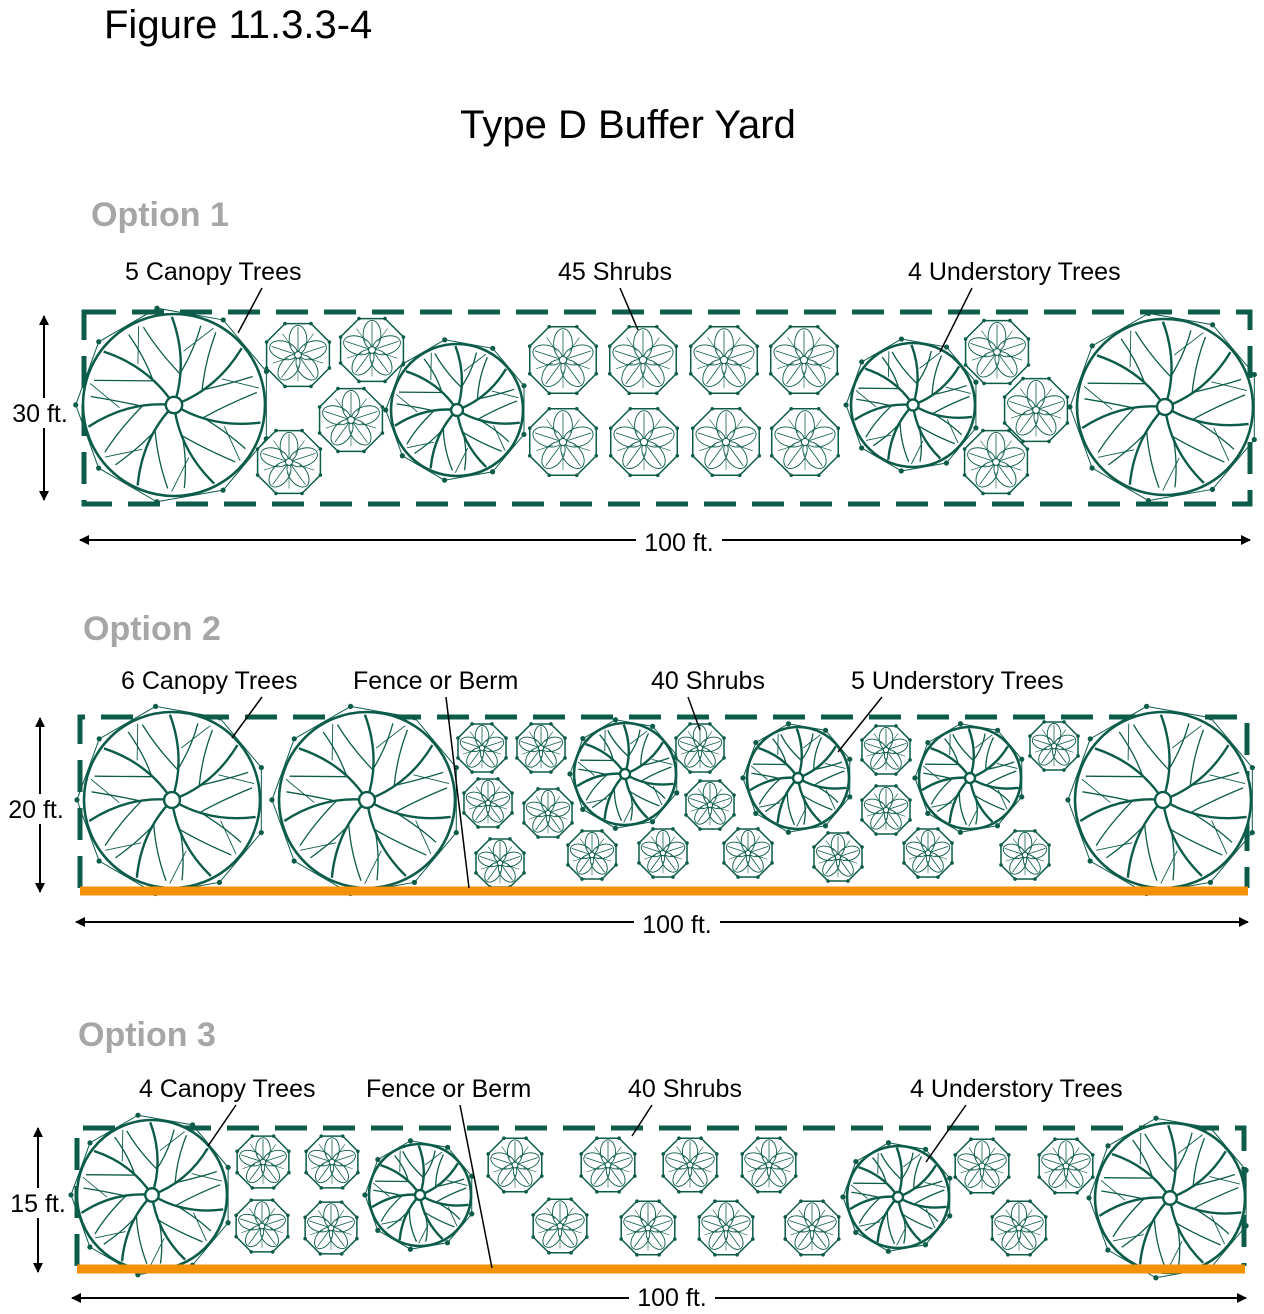 The image size is (1264, 1314). What do you see at coordinates (209, 681) in the screenshot?
I see `option-2-canopy-label: 6 Canopy Trees` at bounding box center [209, 681].